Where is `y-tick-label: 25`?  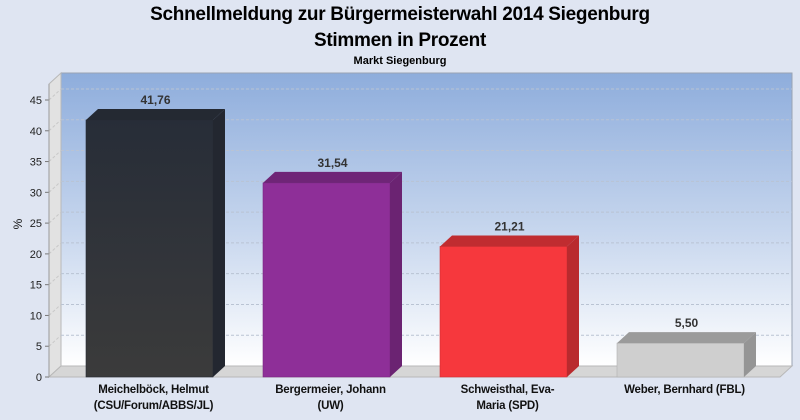
y-tick-label: 25 is located at coordinates (36, 224).